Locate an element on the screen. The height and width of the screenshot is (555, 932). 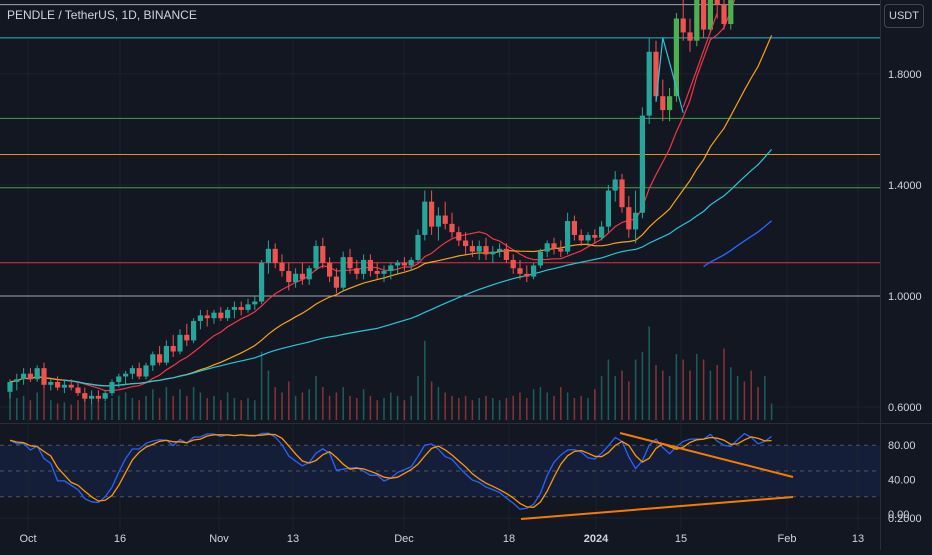
x-tick-label: Feb is located at coordinates (787, 539).